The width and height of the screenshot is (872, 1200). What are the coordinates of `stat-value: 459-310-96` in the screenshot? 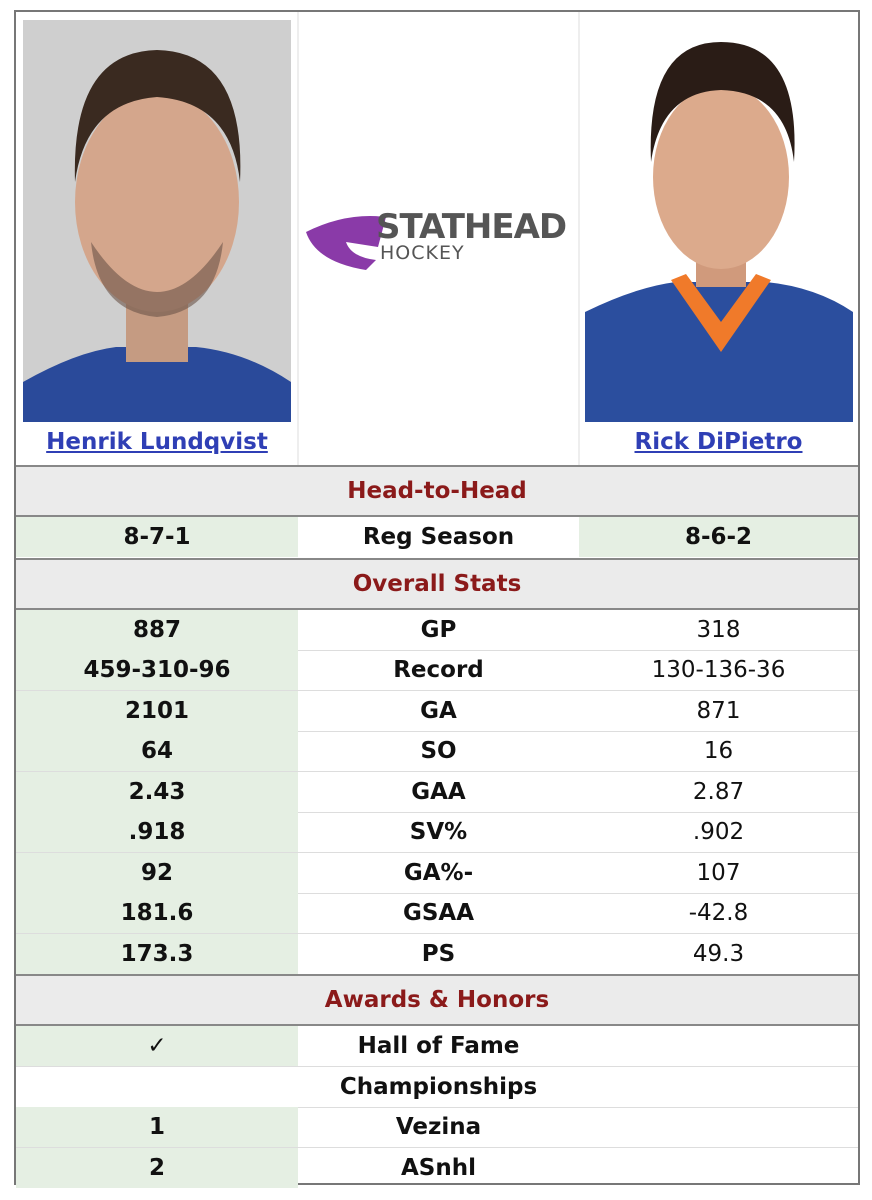 It's located at (157, 670).